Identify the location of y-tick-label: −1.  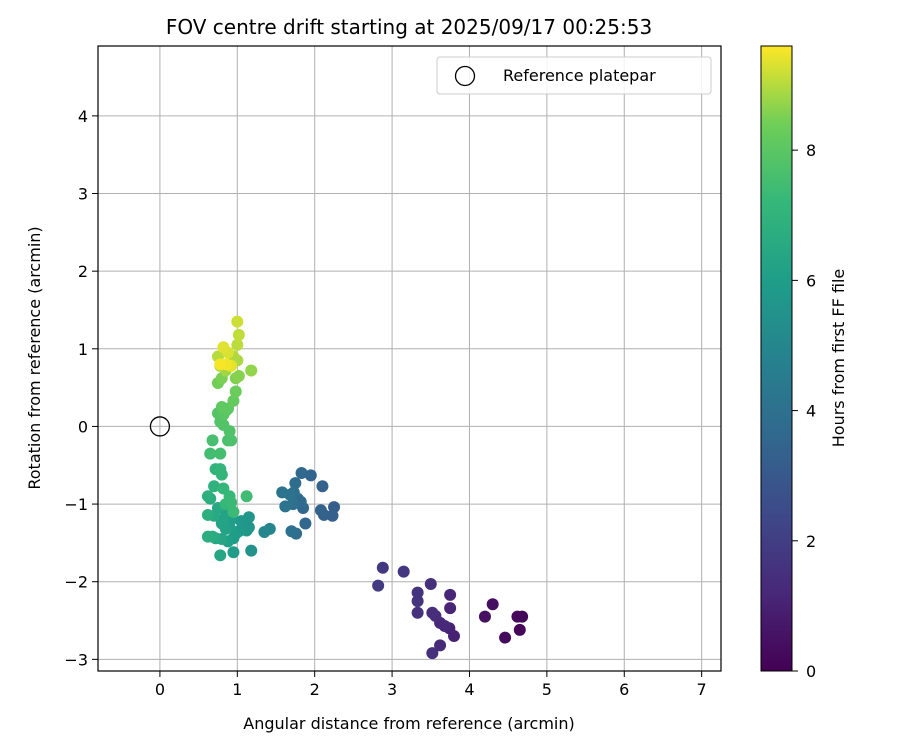
(76, 504).